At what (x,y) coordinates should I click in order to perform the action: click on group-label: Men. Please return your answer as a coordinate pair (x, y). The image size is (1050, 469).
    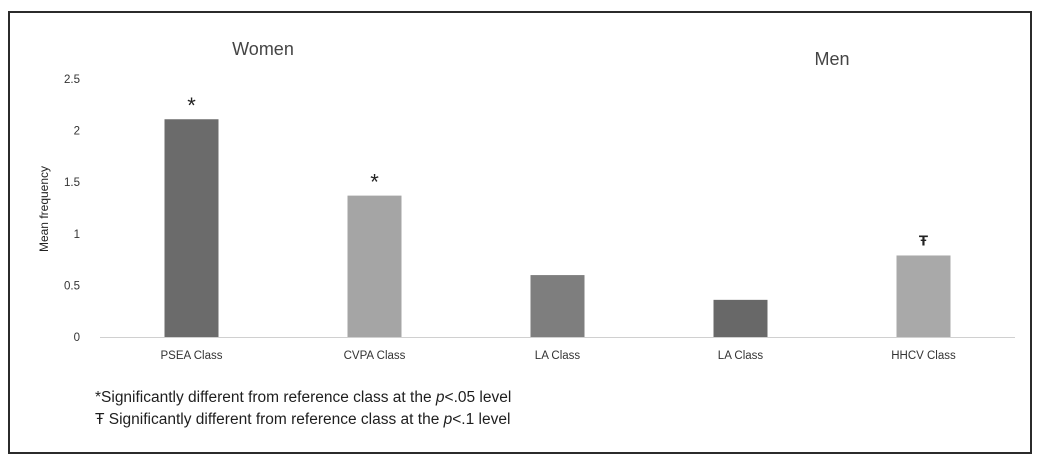
    Looking at the image, I should click on (831, 59).